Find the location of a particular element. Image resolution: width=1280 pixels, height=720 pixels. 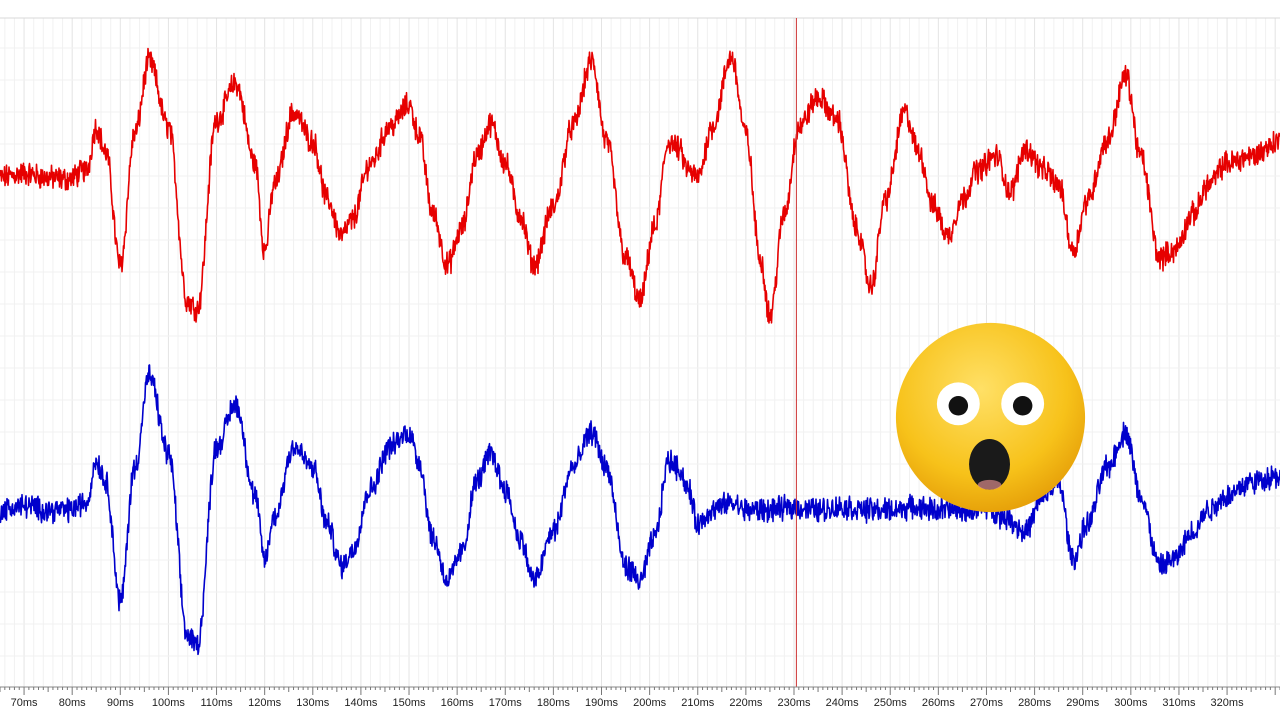

x-tick-label: 260ms is located at coordinates (939, 703).